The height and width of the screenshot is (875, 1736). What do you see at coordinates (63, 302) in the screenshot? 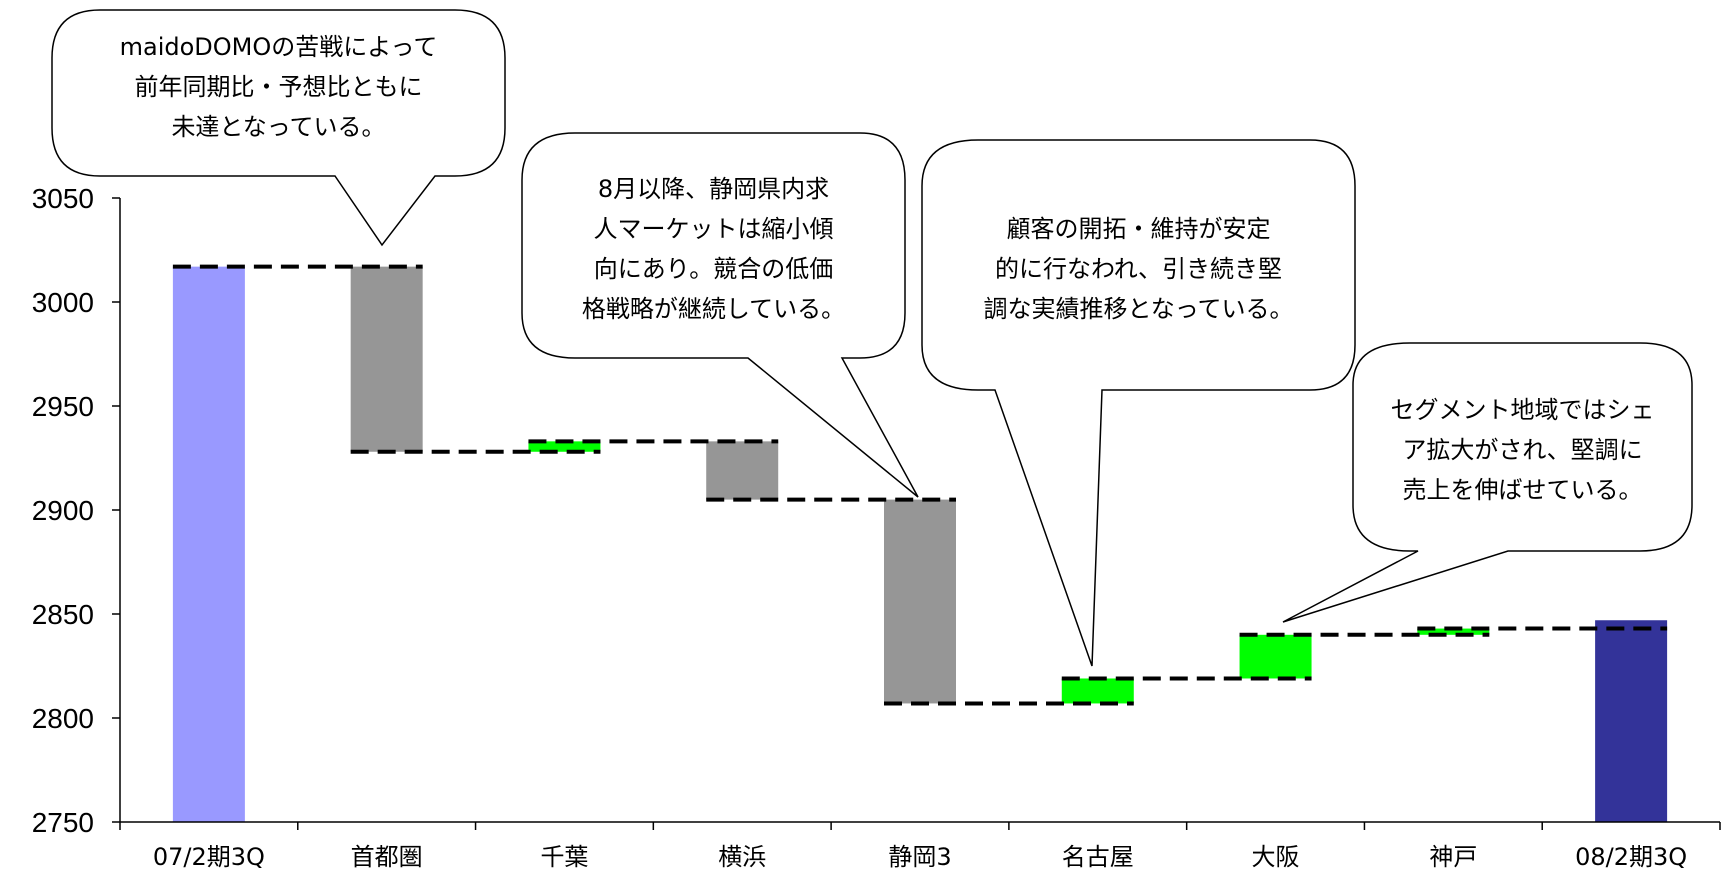
I see `y-tick-label: 3000` at bounding box center [63, 302].